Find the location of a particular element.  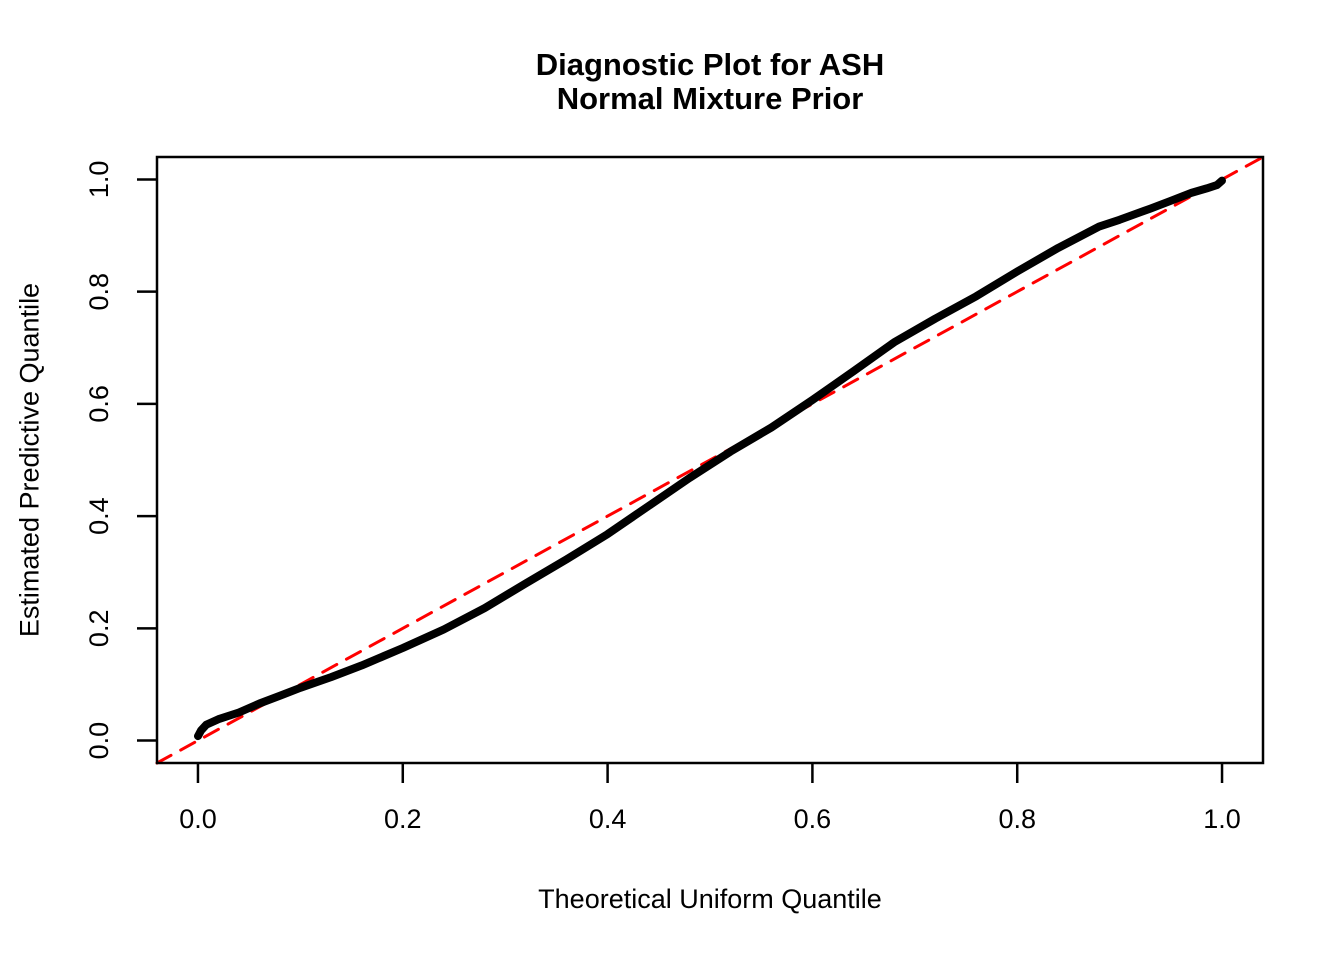

x-tick-label: 0.6 is located at coordinates (813, 819).